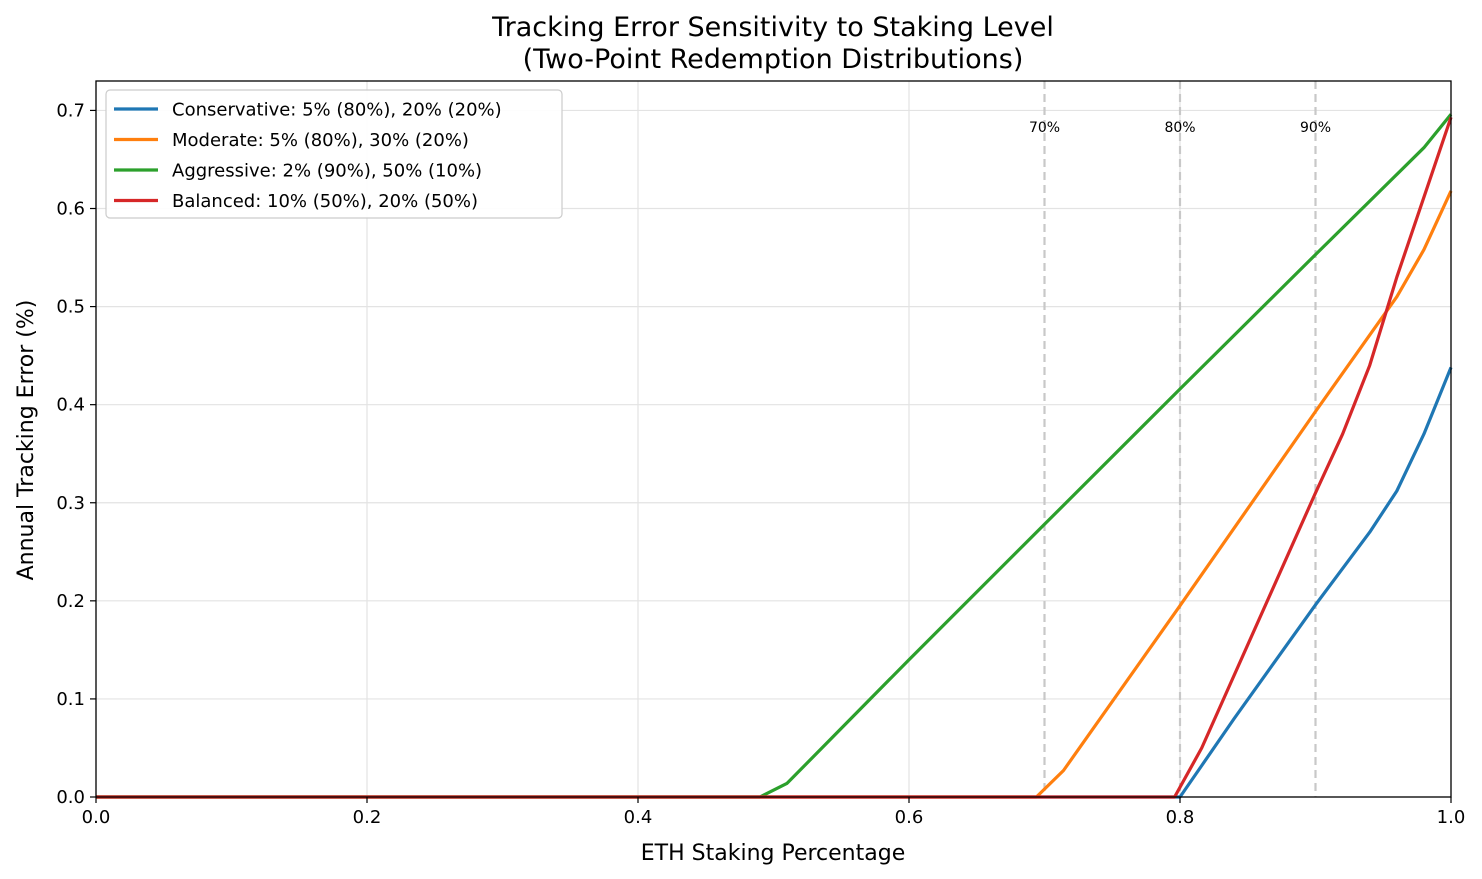 The image size is (1482, 879). Describe the element at coordinates (1180, 817) in the screenshot. I see `x-tick-label: 0.8` at that location.